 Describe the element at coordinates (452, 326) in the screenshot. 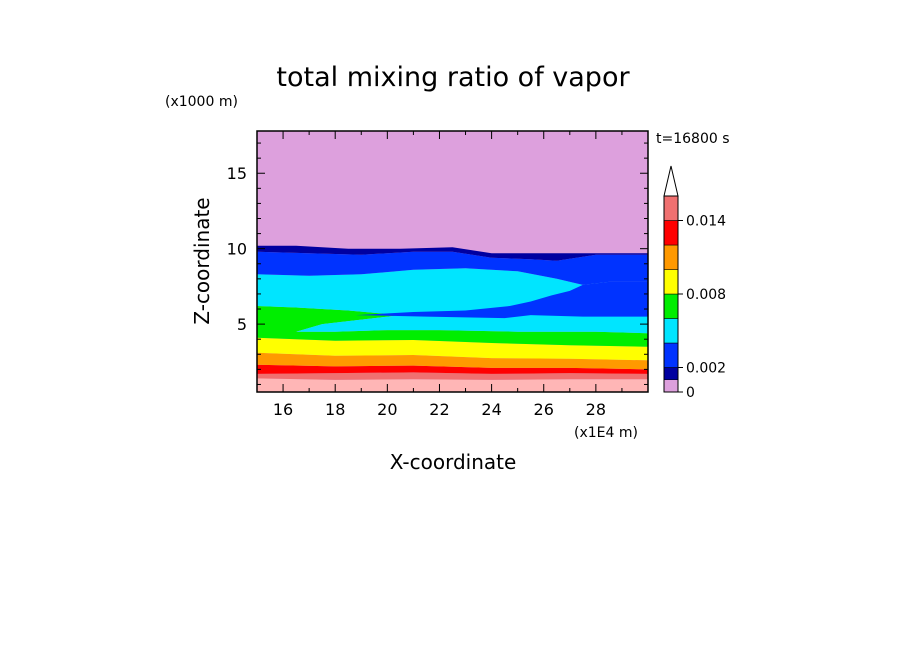

I see `band-green` at that location.